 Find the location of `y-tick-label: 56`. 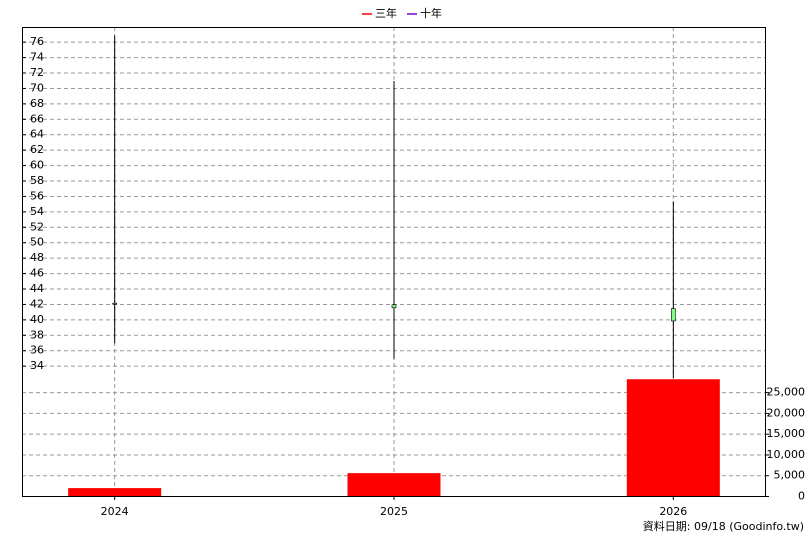

y-tick-label: 56 is located at coordinates (37, 195).